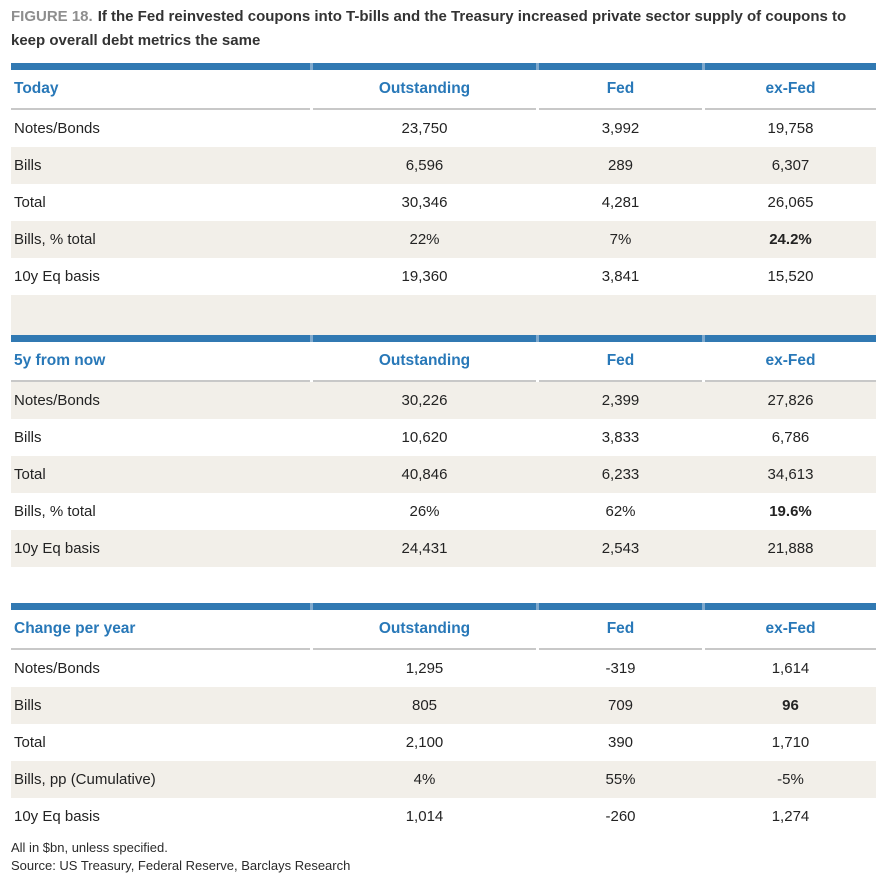 Image resolution: width=886 pixels, height=882 pixels. What do you see at coordinates (443, 511) in the screenshot?
I see `table-row: Bills, % total 26% 62% 19.6%` at bounding box center [443, 511].